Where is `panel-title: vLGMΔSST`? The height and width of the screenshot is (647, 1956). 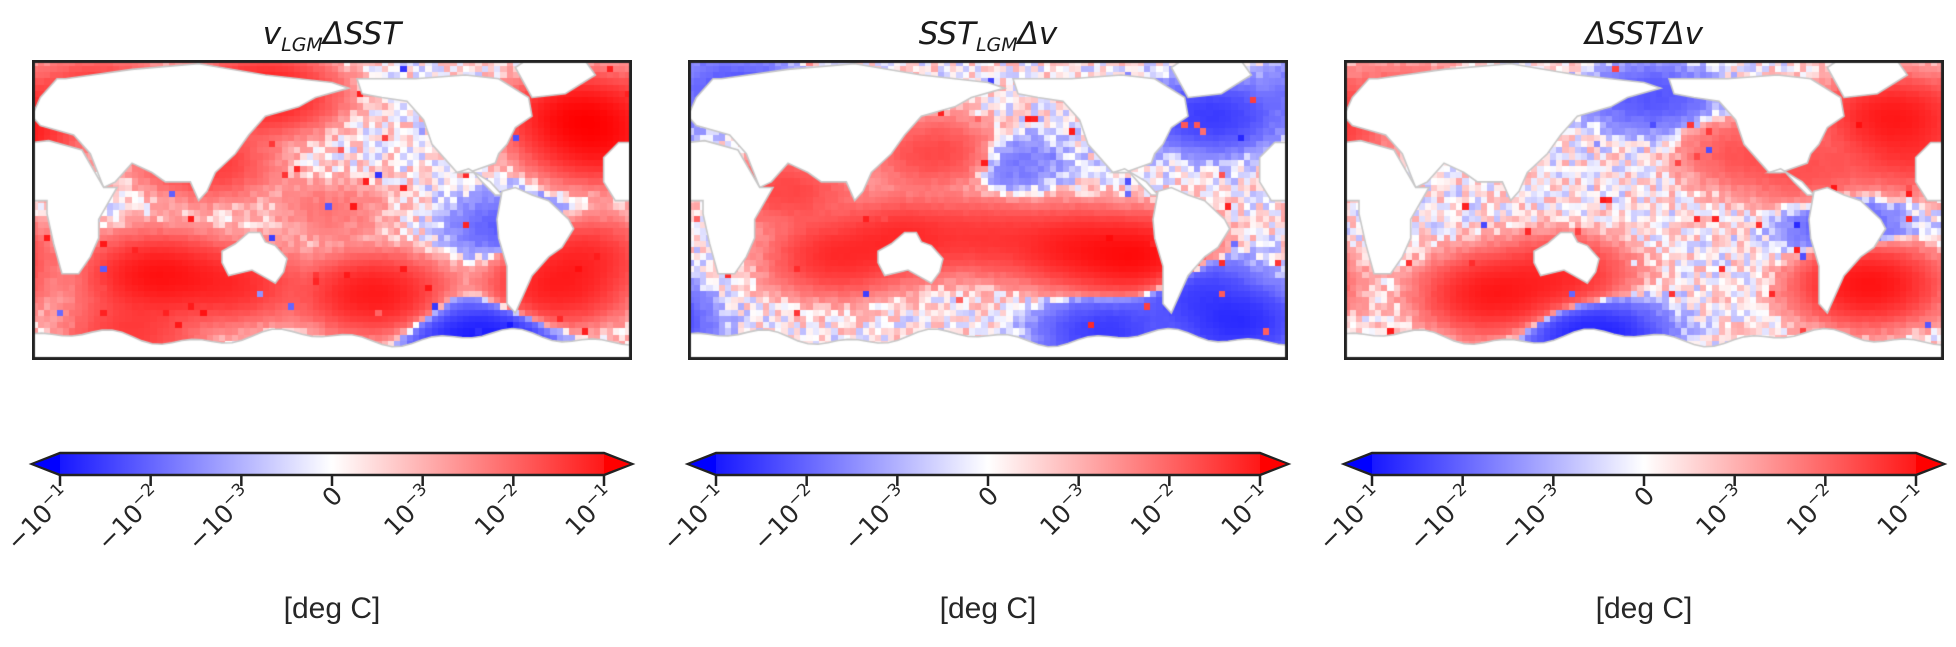 panel-title: vLGMΔSST is located at coordinates (332, 36).